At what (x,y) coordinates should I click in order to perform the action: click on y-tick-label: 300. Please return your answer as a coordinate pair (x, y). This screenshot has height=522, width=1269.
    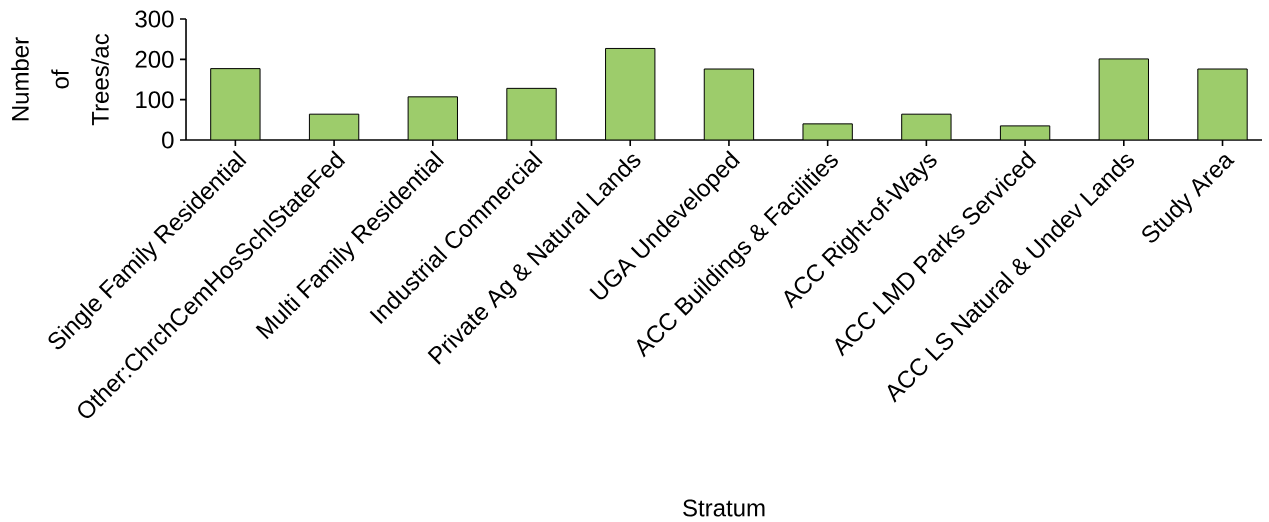
    Looking at the image, I should click on (154, 19).